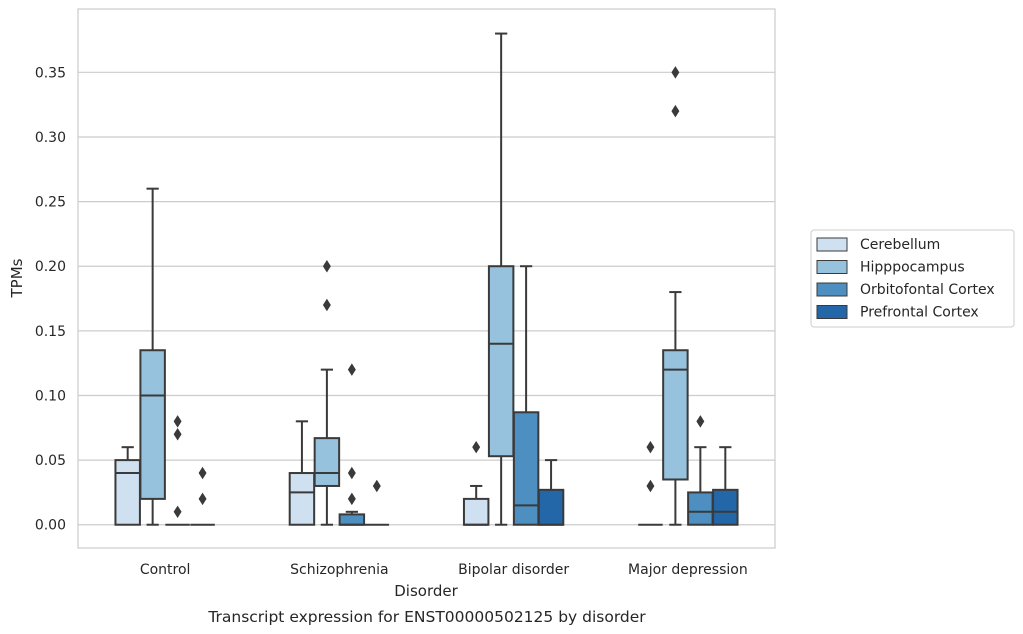 The height and width of the screenshot is (634, 1023). What do you see at coordinates (513, 570) in the screenshot?
I see `x-tick-label: Bipolar disorder` at bounding box center [513, 570].